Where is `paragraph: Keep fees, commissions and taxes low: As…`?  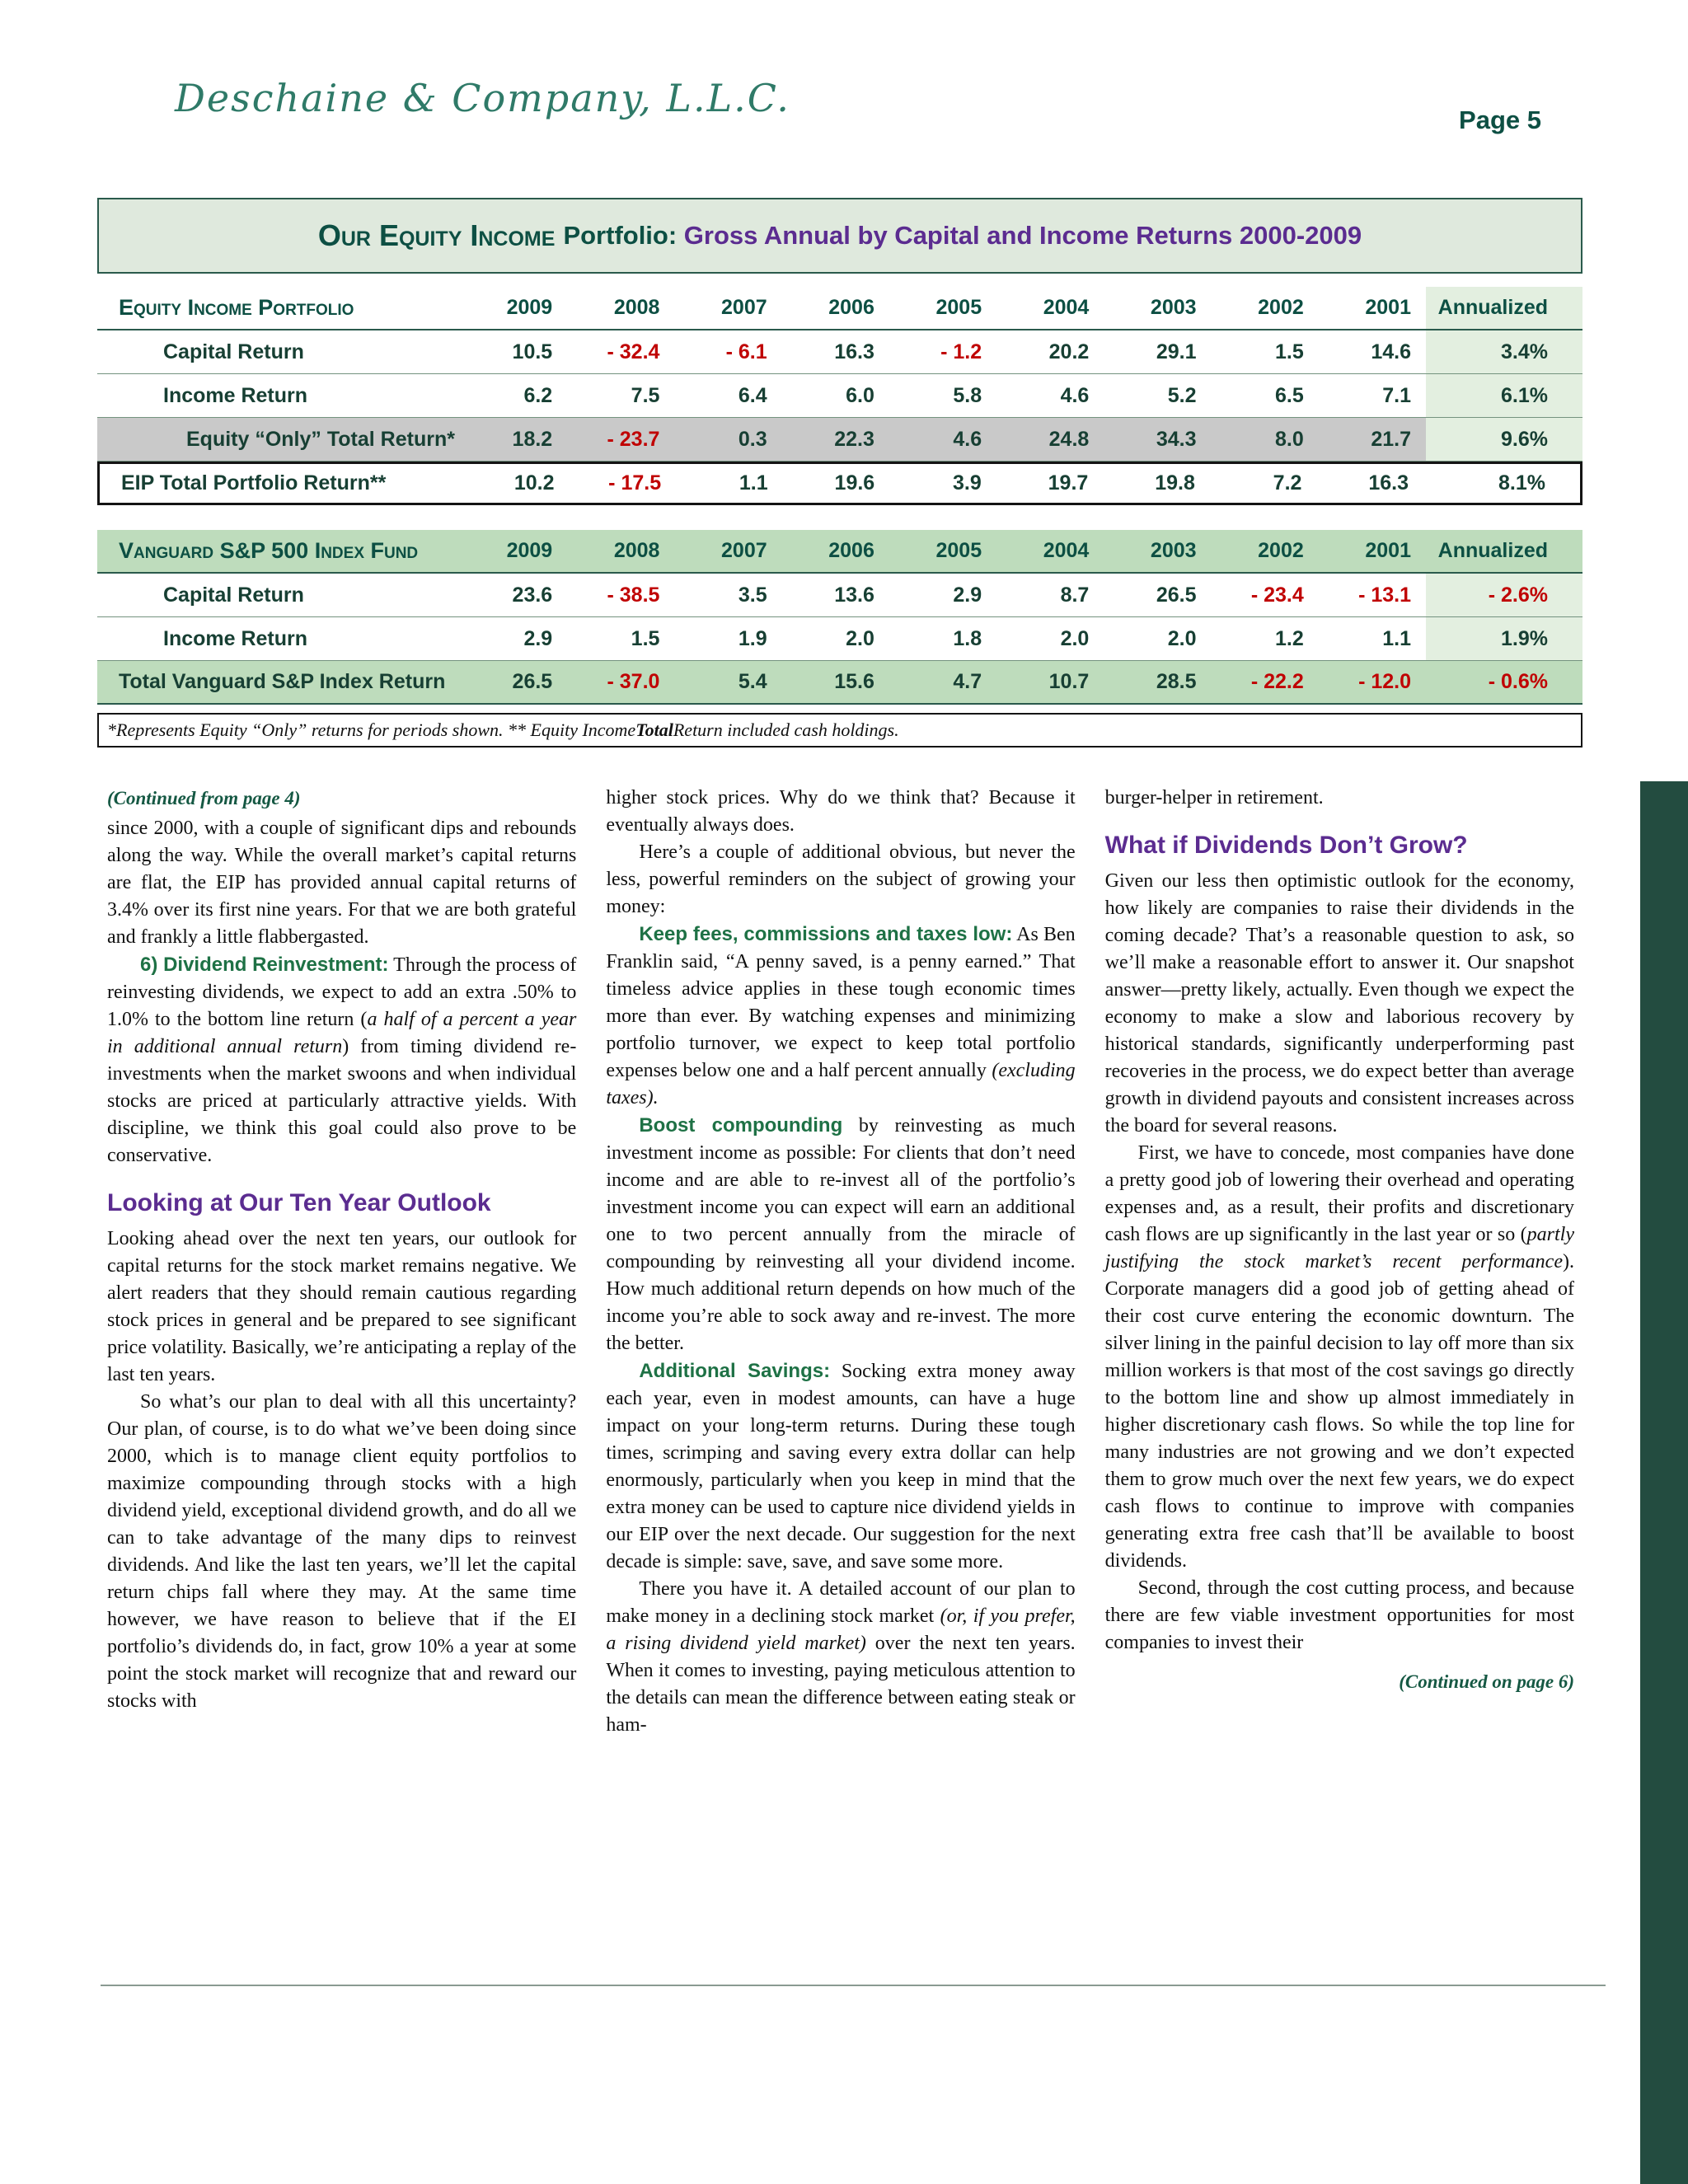
paragraph: Keep fees, commissions and taxes low: As… is located at coordinates (841, 1016).